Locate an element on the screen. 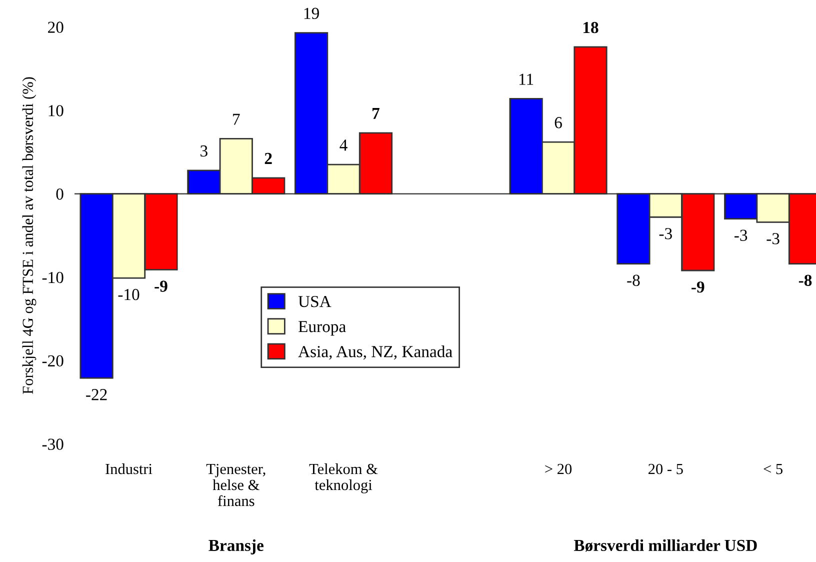 This screenshot has height=562, width=816. x-tick-label: 20 - 5 is located at coordinates (665, 469).